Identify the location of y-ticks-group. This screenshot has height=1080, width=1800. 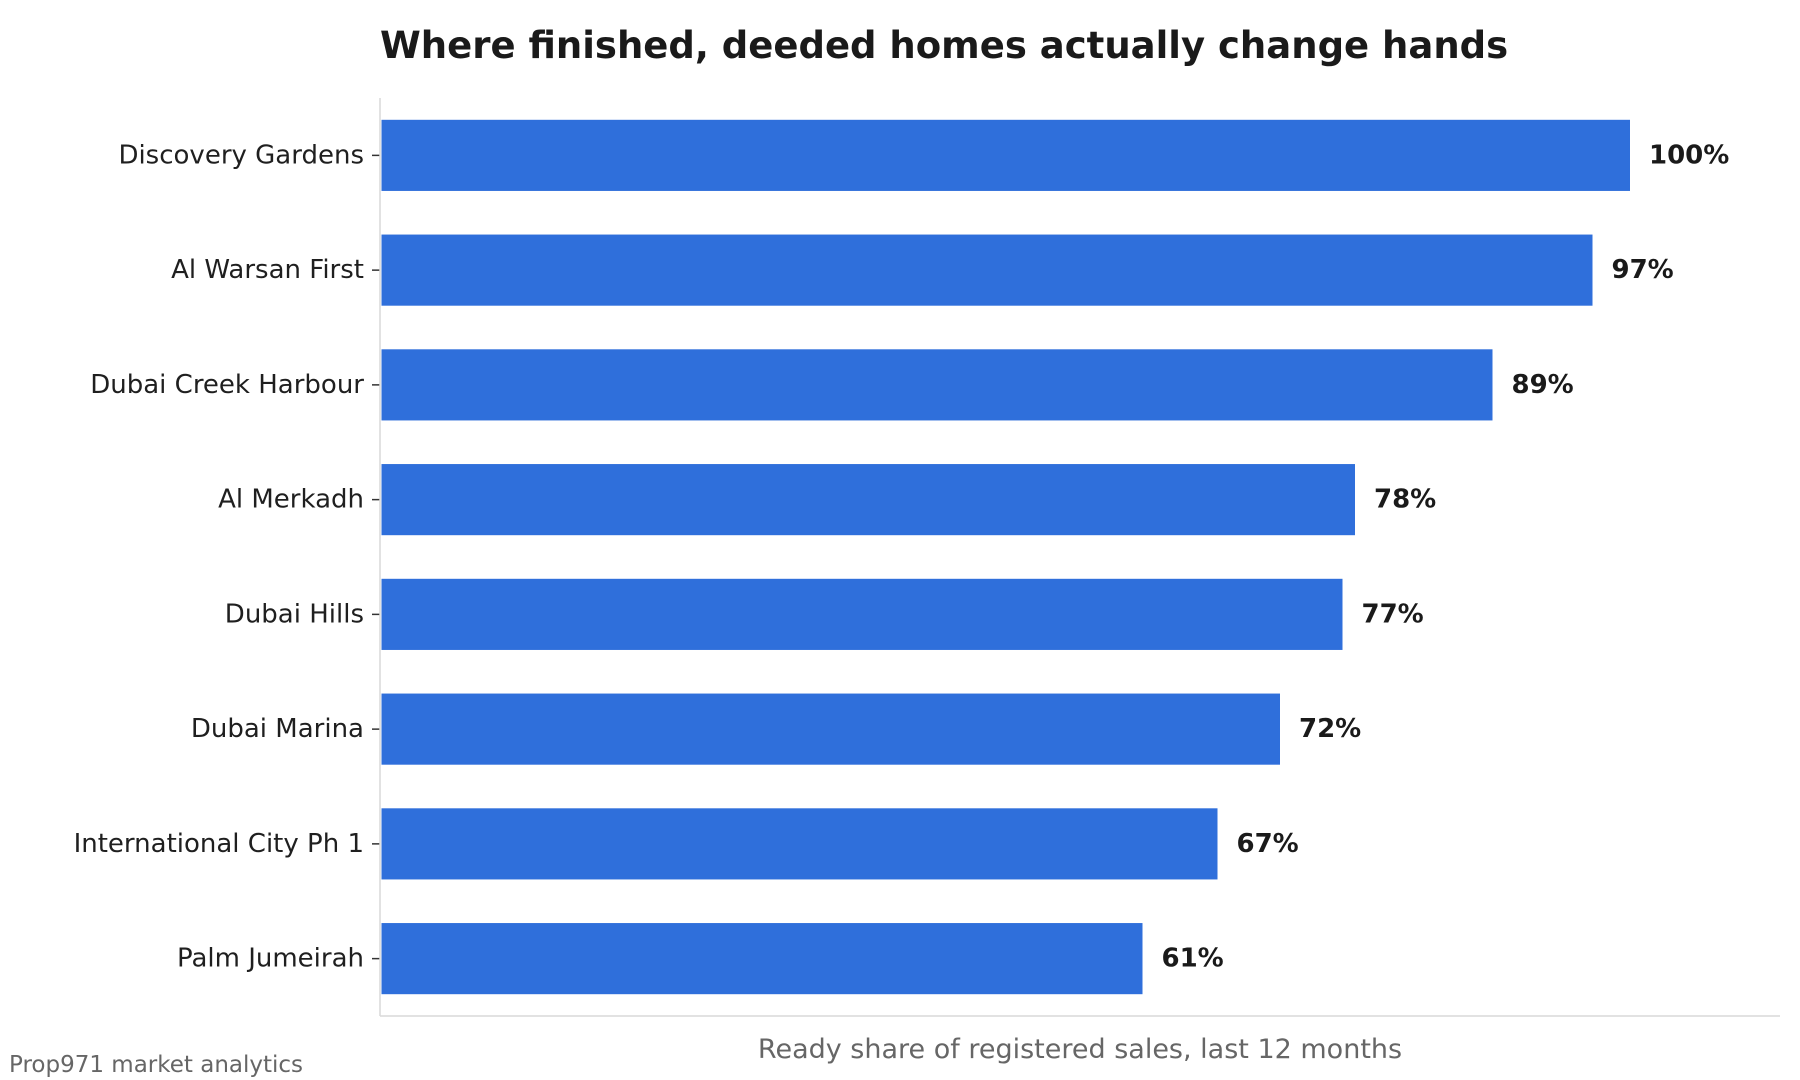
(376, 557).